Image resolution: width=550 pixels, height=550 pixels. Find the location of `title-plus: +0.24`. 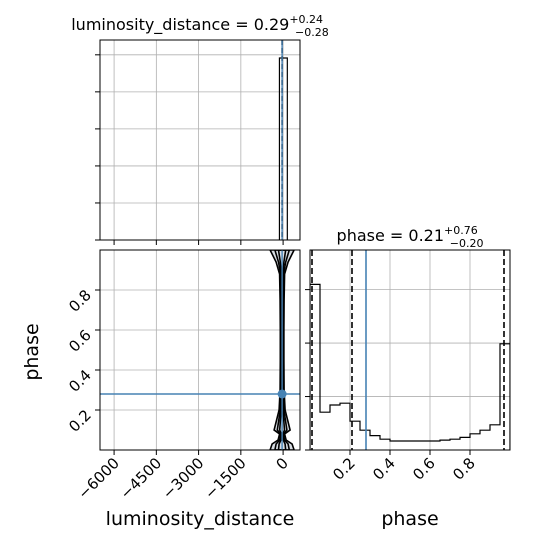

title-plus: +0.24 is located at coordinates (306, 19).